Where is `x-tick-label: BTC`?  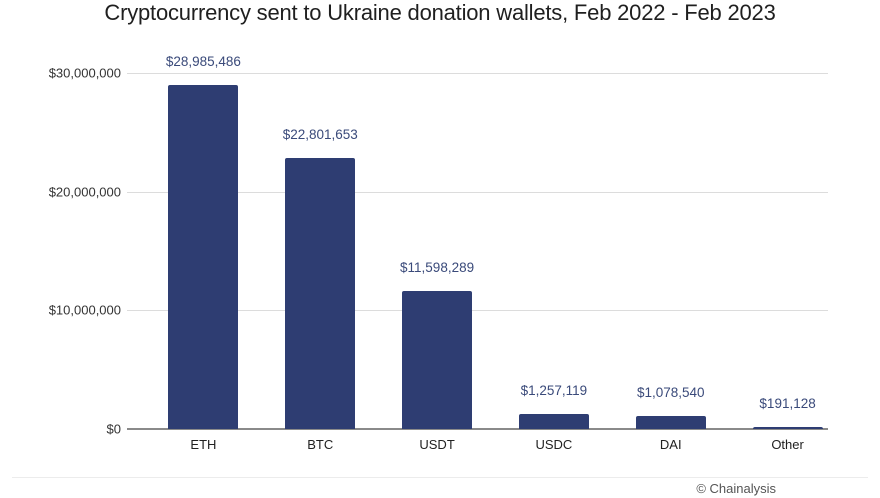 x-tick-label: BTC is located at coordinates (320, 444).